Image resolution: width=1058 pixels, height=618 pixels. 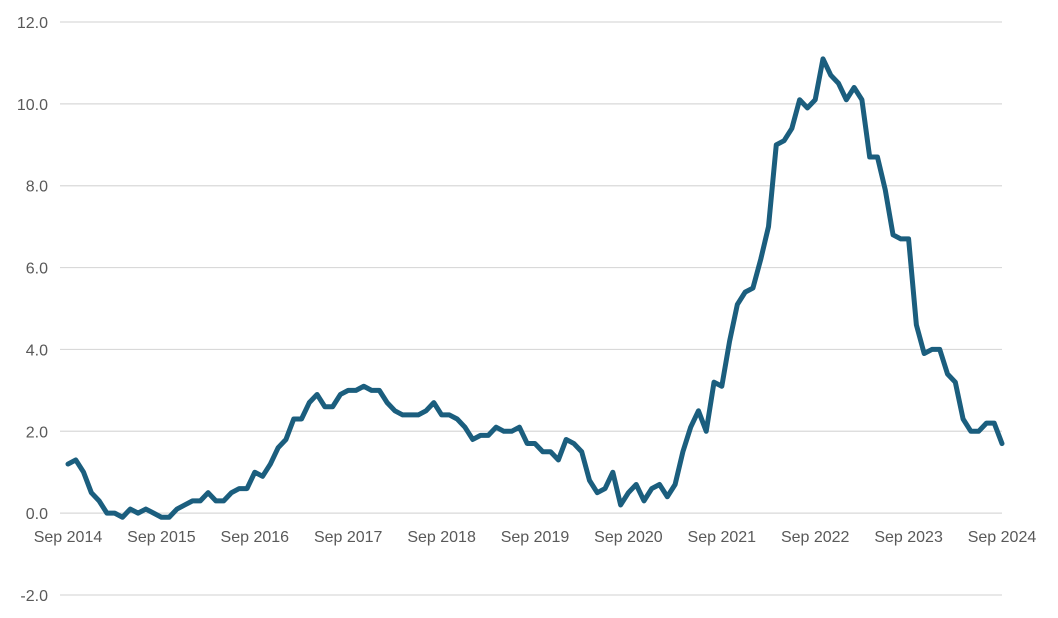 I want to click on x-tick-label: Sep 2020, so click(x=628, y=537).